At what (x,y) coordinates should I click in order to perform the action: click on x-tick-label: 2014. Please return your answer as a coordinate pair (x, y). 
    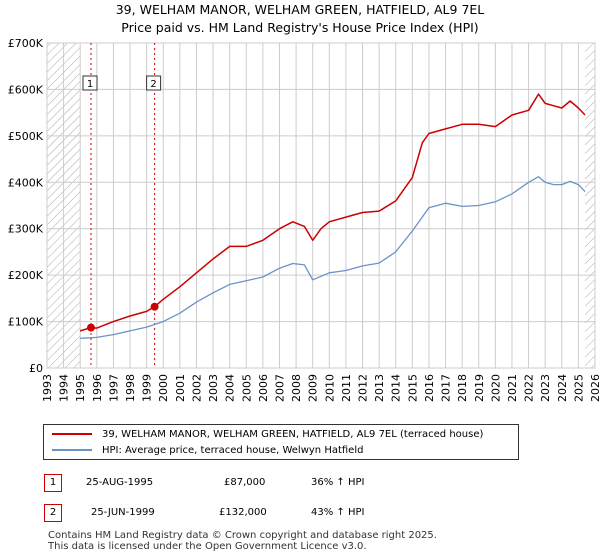
    Looking at the image, I should click on (396, 388).